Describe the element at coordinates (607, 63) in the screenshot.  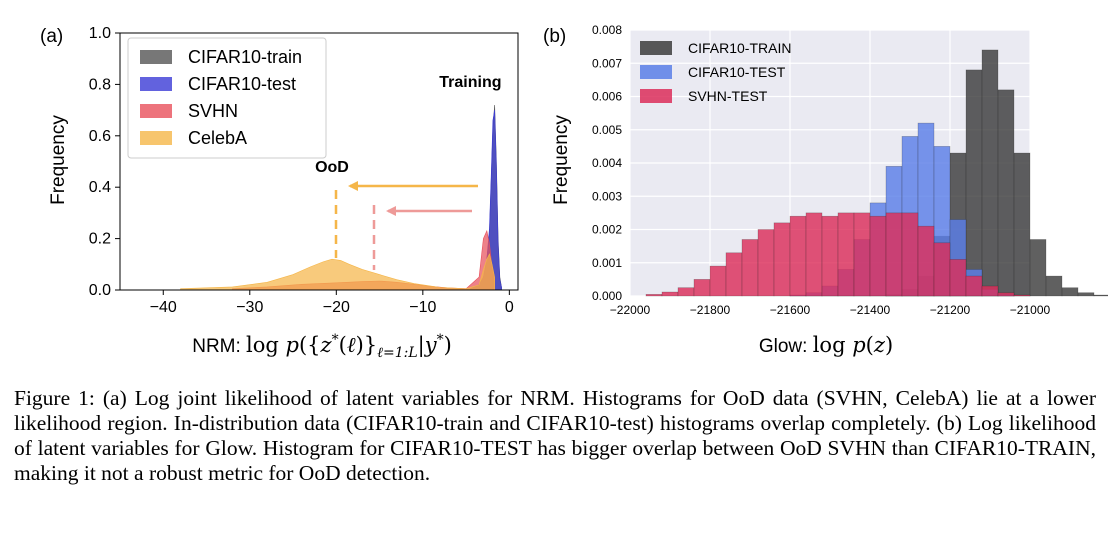
I see `y-tick-label: 0.007` at that location.